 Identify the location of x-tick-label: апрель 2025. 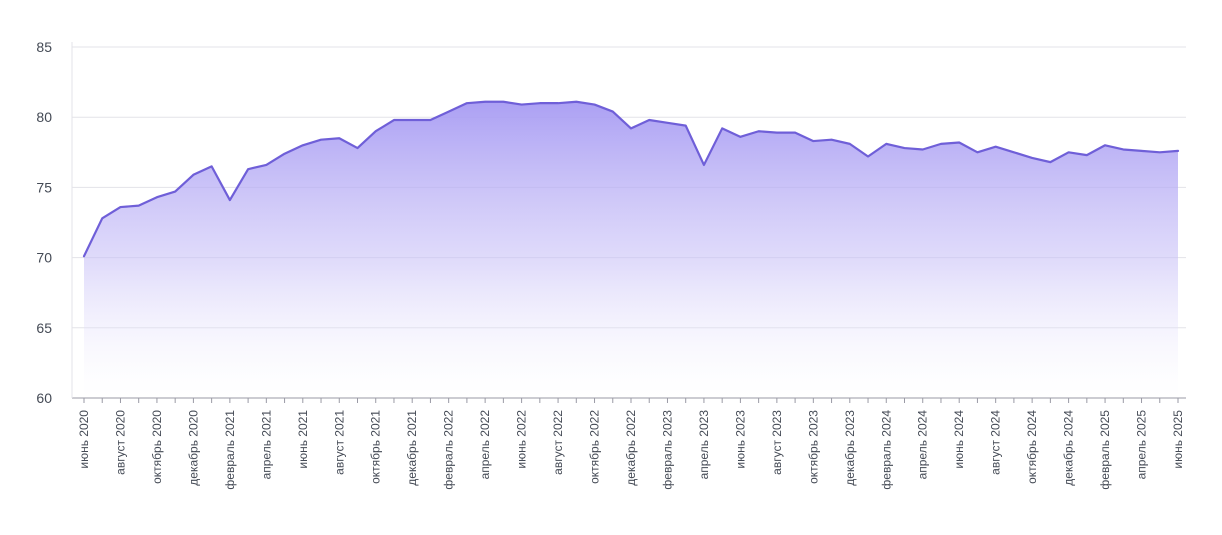
(1142, 445).